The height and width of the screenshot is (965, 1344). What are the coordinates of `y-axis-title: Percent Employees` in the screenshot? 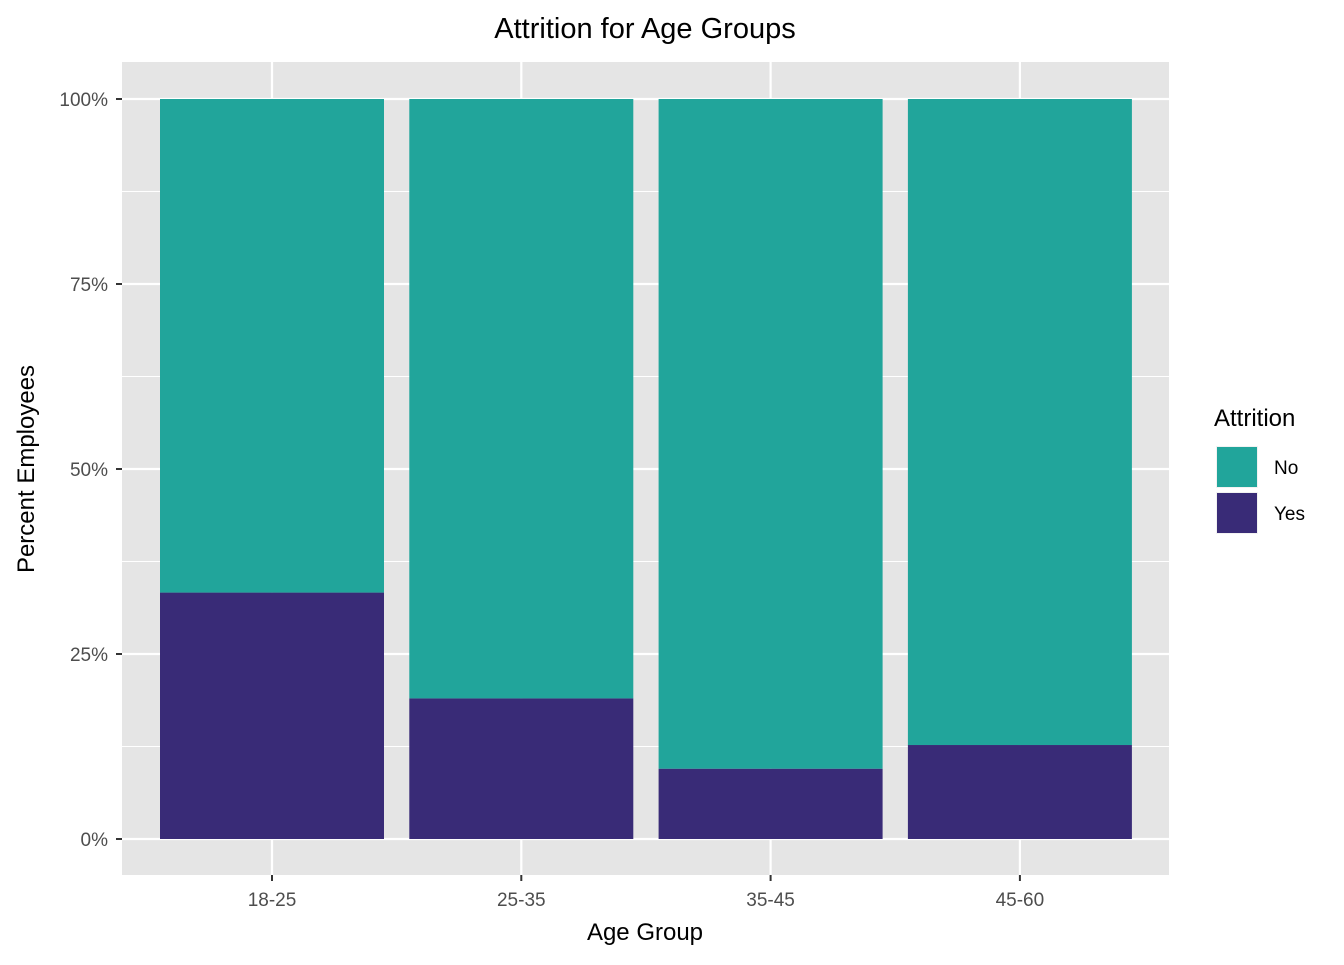 It's located at (26, 469).